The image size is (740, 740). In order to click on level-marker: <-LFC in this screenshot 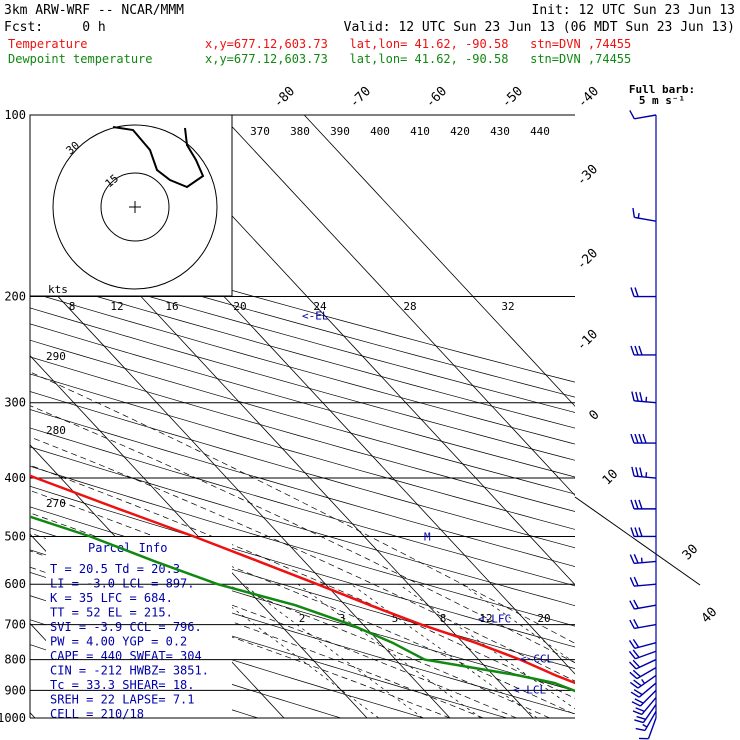, I will do `click(494, 619)`.